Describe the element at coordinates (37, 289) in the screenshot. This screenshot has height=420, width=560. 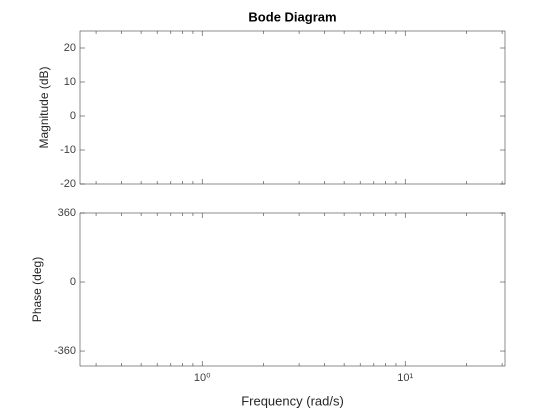
I see `y-axis-label: Phase (deg)` at that location.